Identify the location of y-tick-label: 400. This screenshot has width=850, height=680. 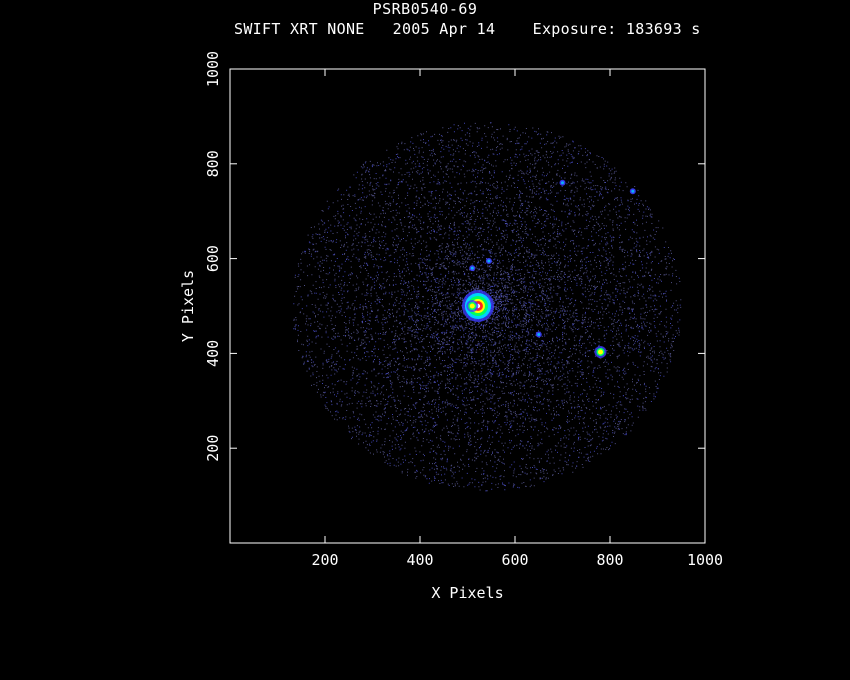
(213, 353).